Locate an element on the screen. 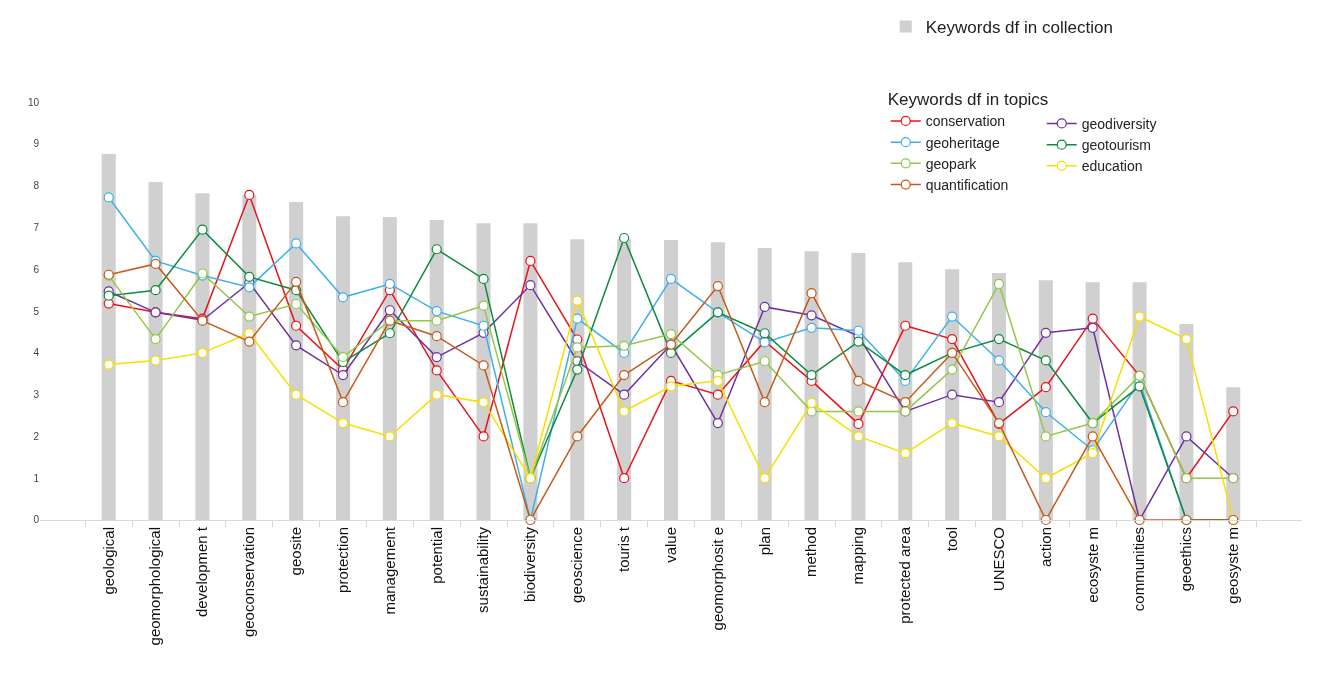 The image size is (1322, 680). y-tick-label: 8 is located at coordinates (36, 186).